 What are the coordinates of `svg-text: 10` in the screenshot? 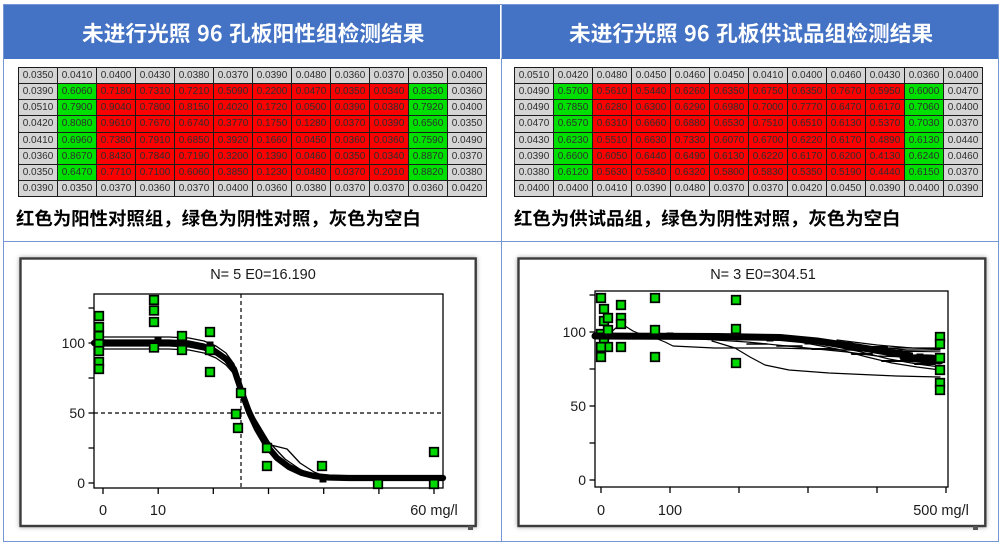 It's located at (158, 511).